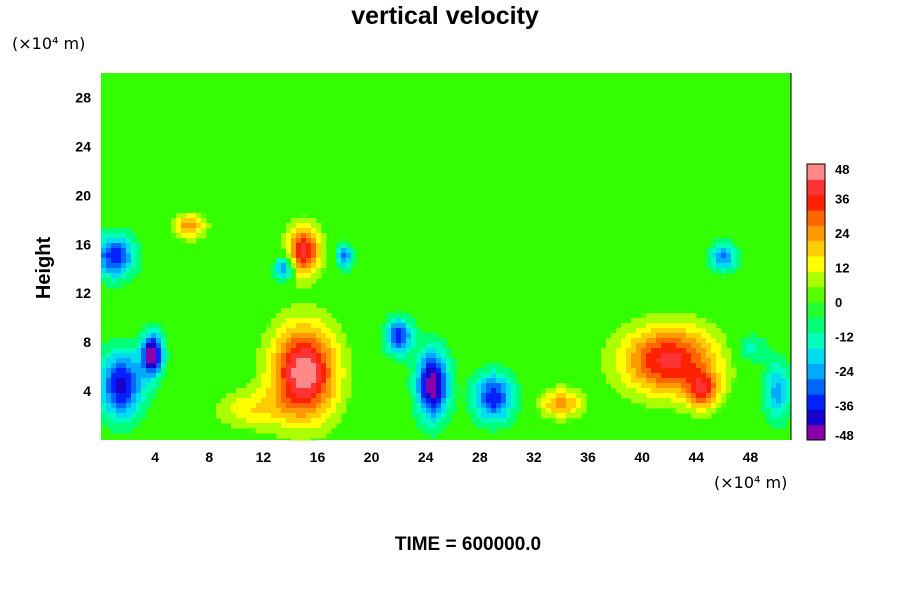 The width and height of the screenshot is (900, 600). Describe the element at coordinates (468, 544) in the screenshot. I see `time-footer: TIME = 600000.0` at that location.